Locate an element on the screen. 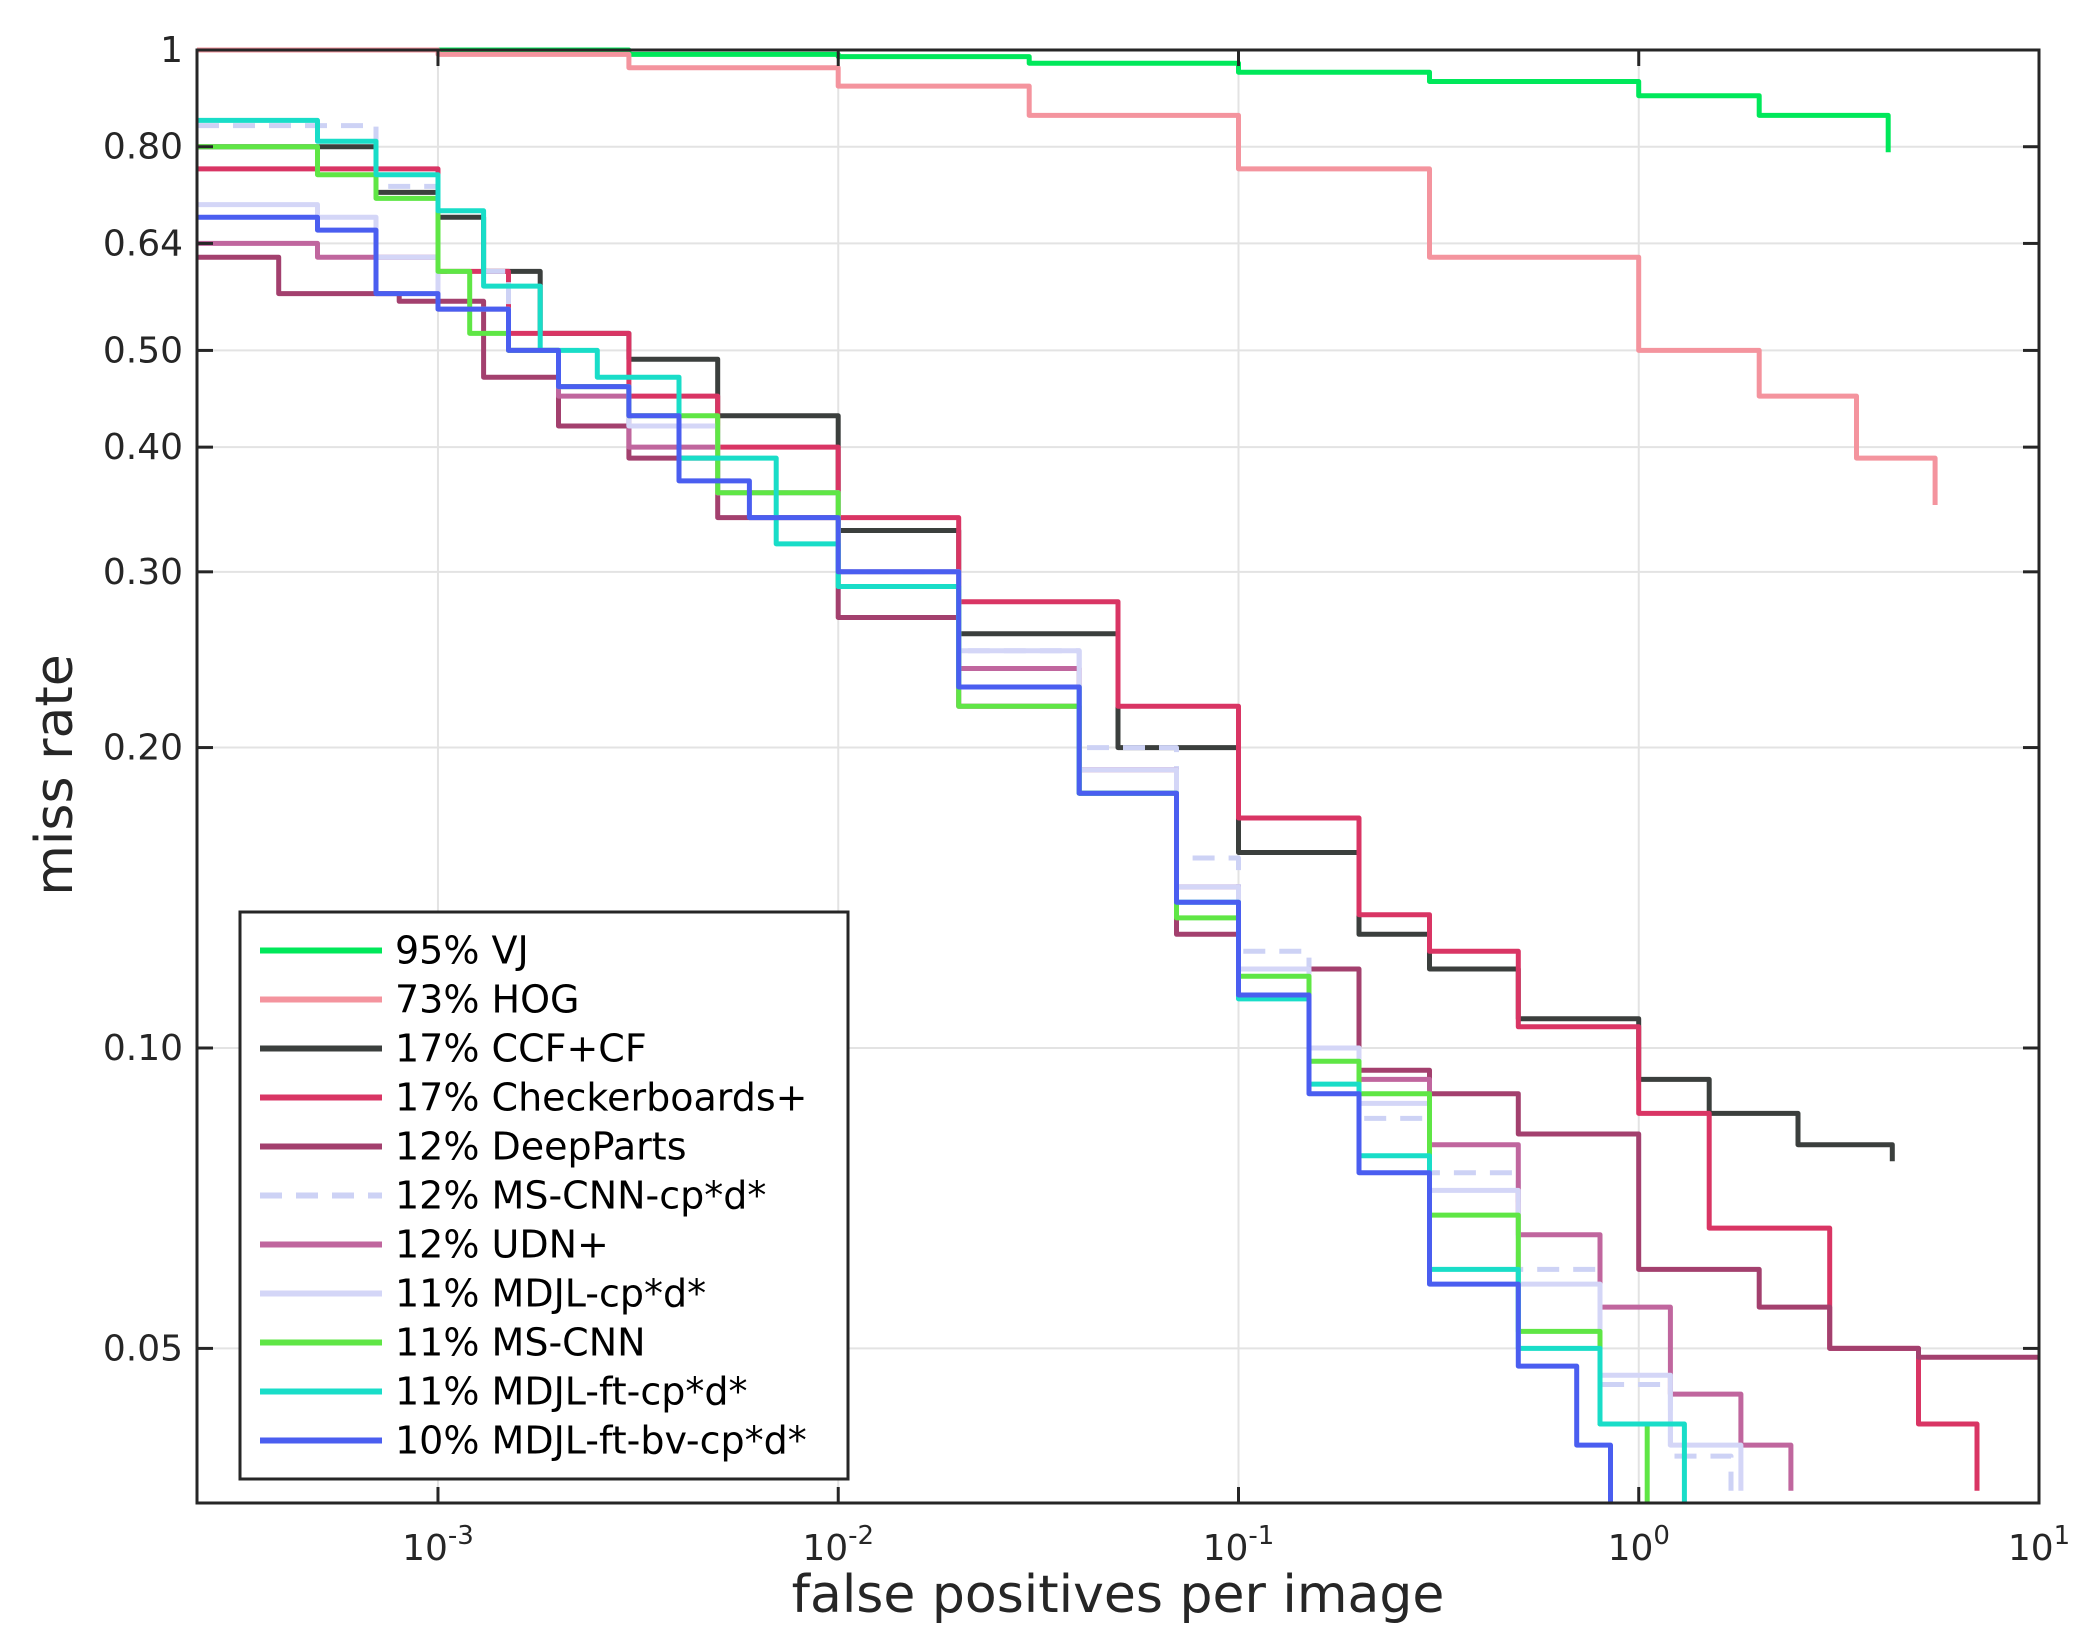 Image resolution: width=2091 pixels, height=1637 pixels. x-axis-label: false positives per image is located at coordinates (1118, 1595).